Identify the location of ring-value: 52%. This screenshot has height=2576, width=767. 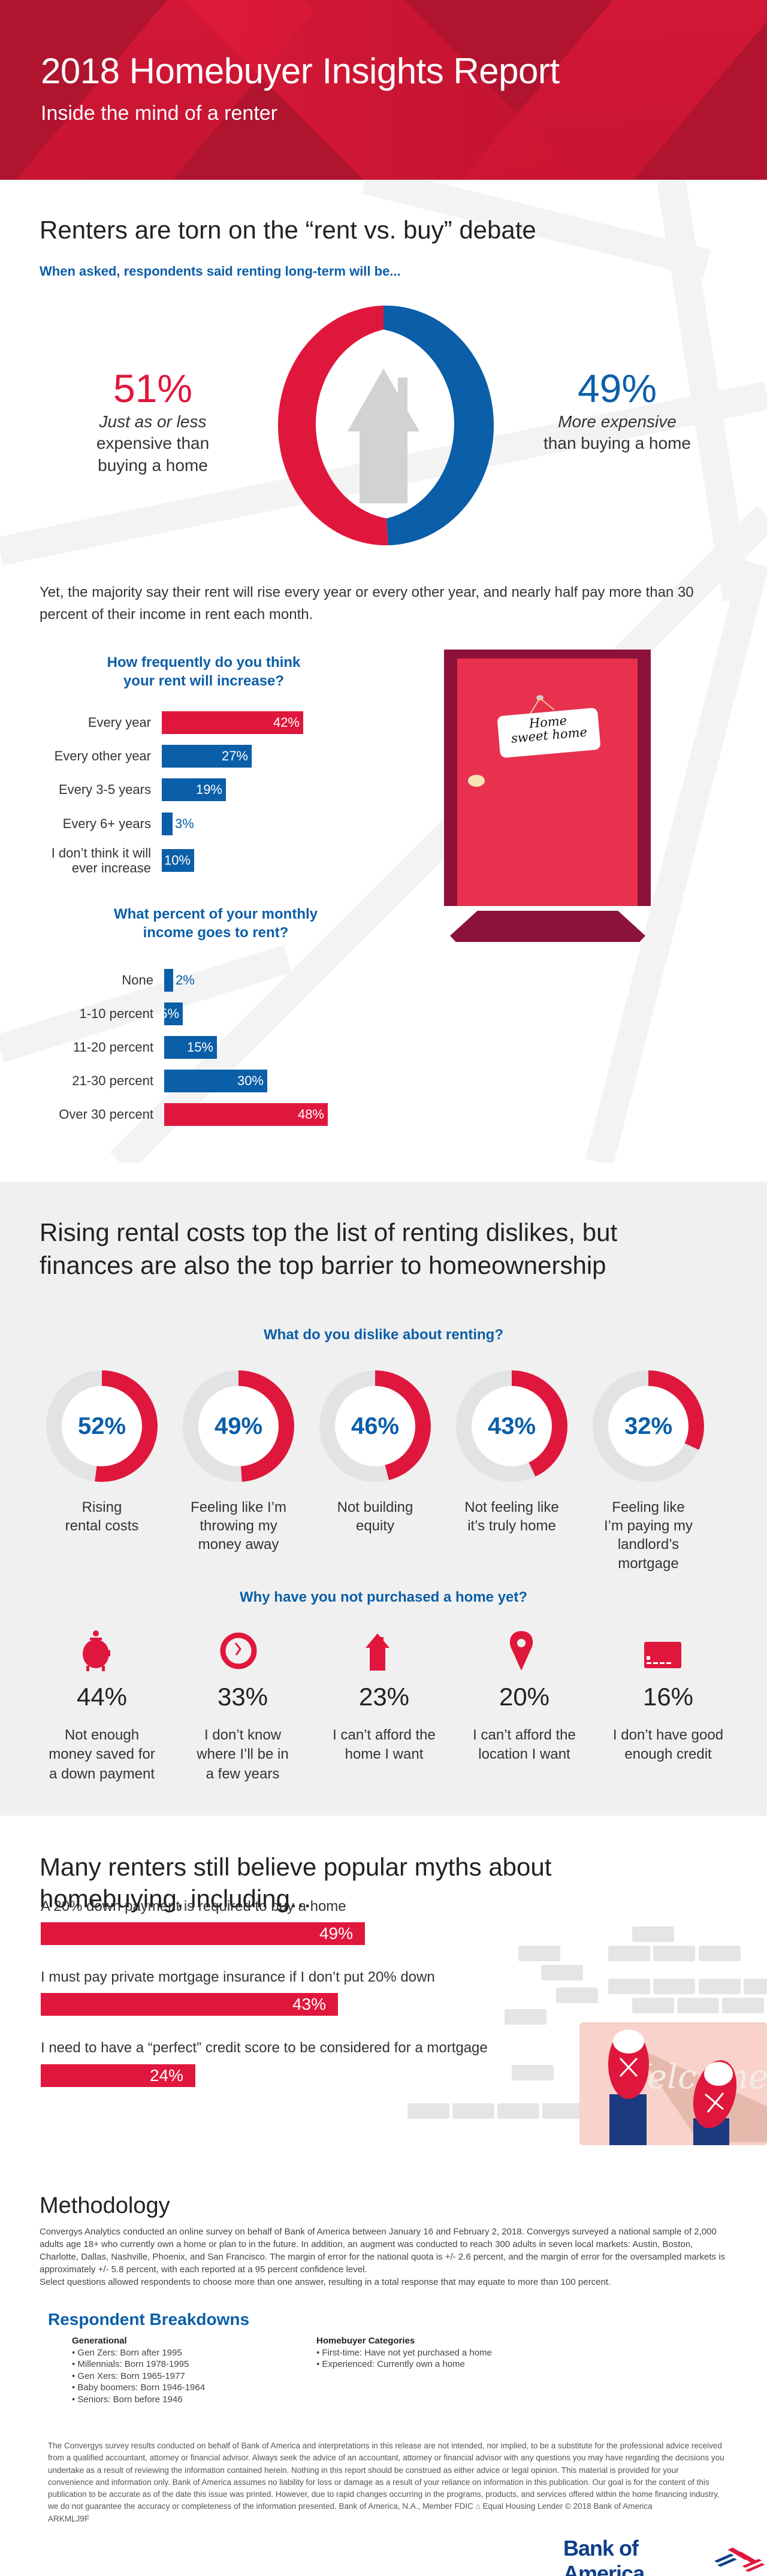
(102, 1425).